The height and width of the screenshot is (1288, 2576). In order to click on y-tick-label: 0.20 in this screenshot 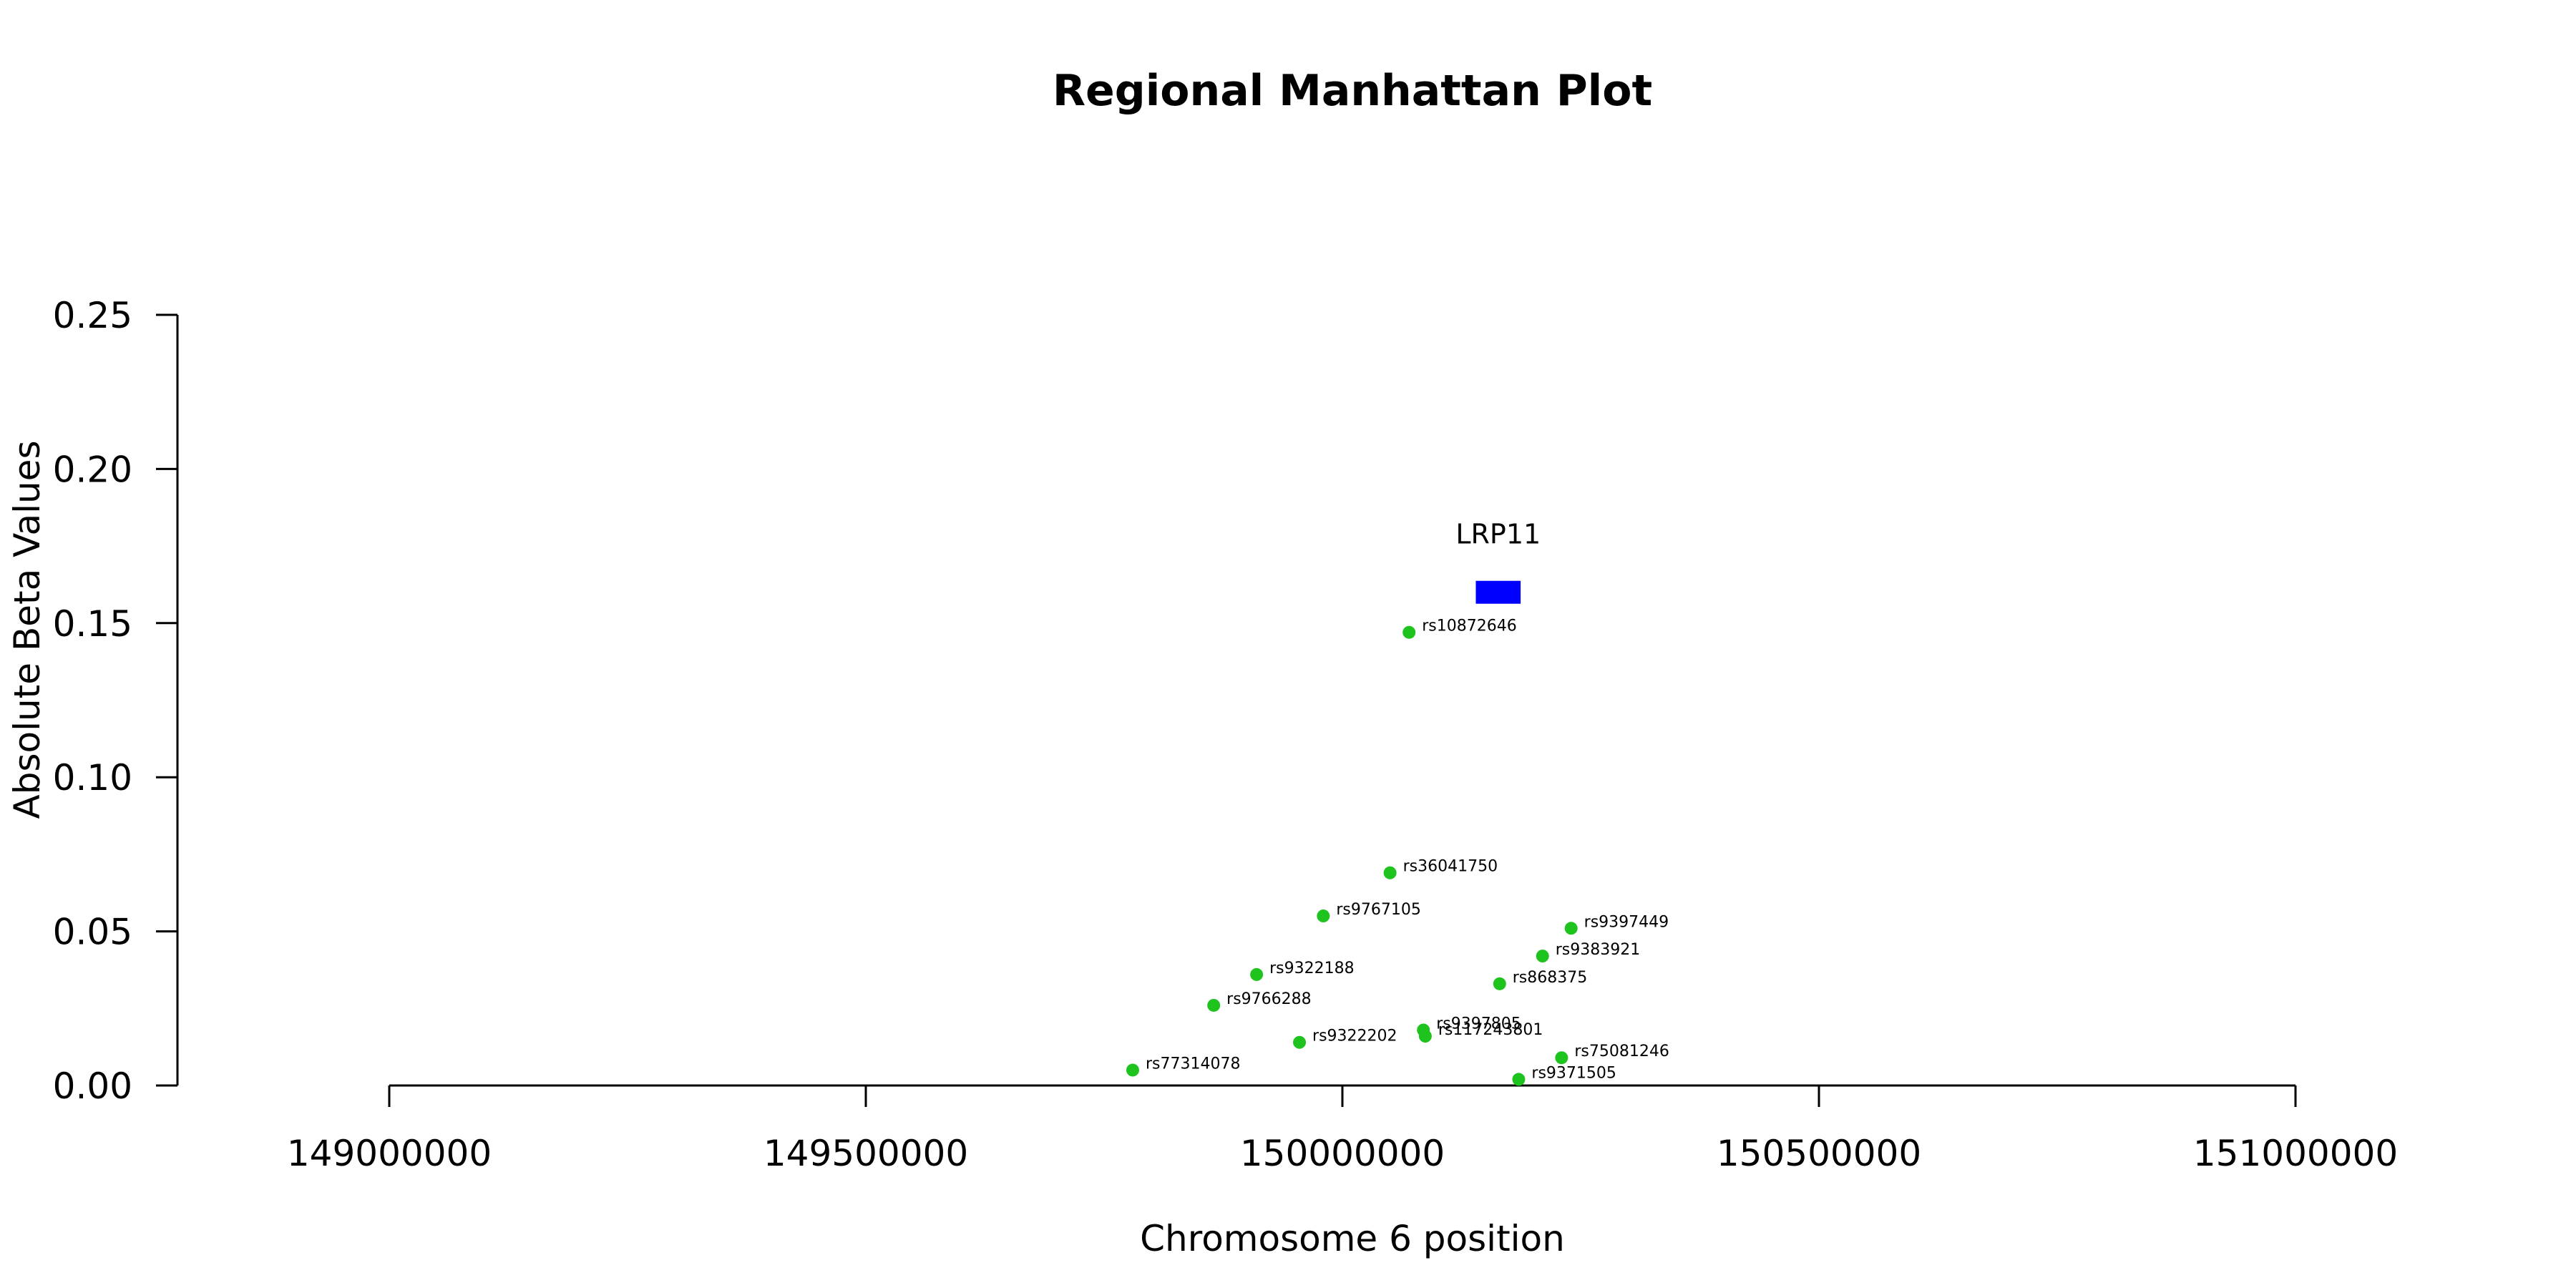, I will do `click(92, 469)`.